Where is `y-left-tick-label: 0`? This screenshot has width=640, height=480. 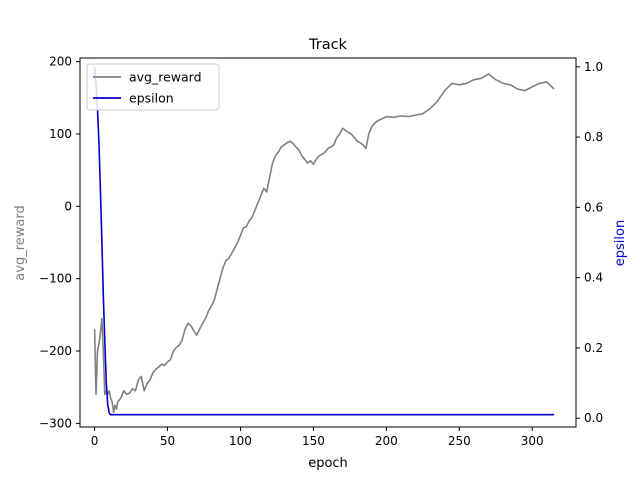 y-left-tick-label: 0 is located at coordinates (68, 206).